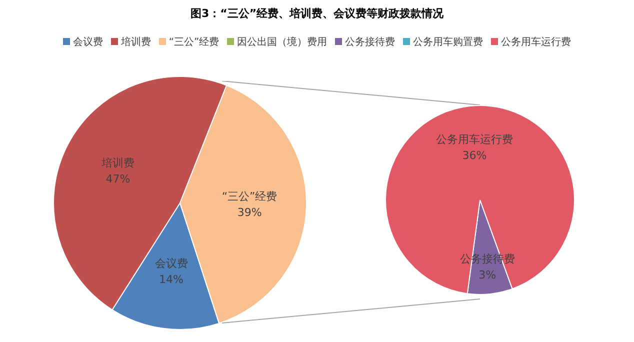 Image resolution: width=634 pixels, height=342 pixels. I want to click on legend-label: “三公”经费, so click(194, 42).